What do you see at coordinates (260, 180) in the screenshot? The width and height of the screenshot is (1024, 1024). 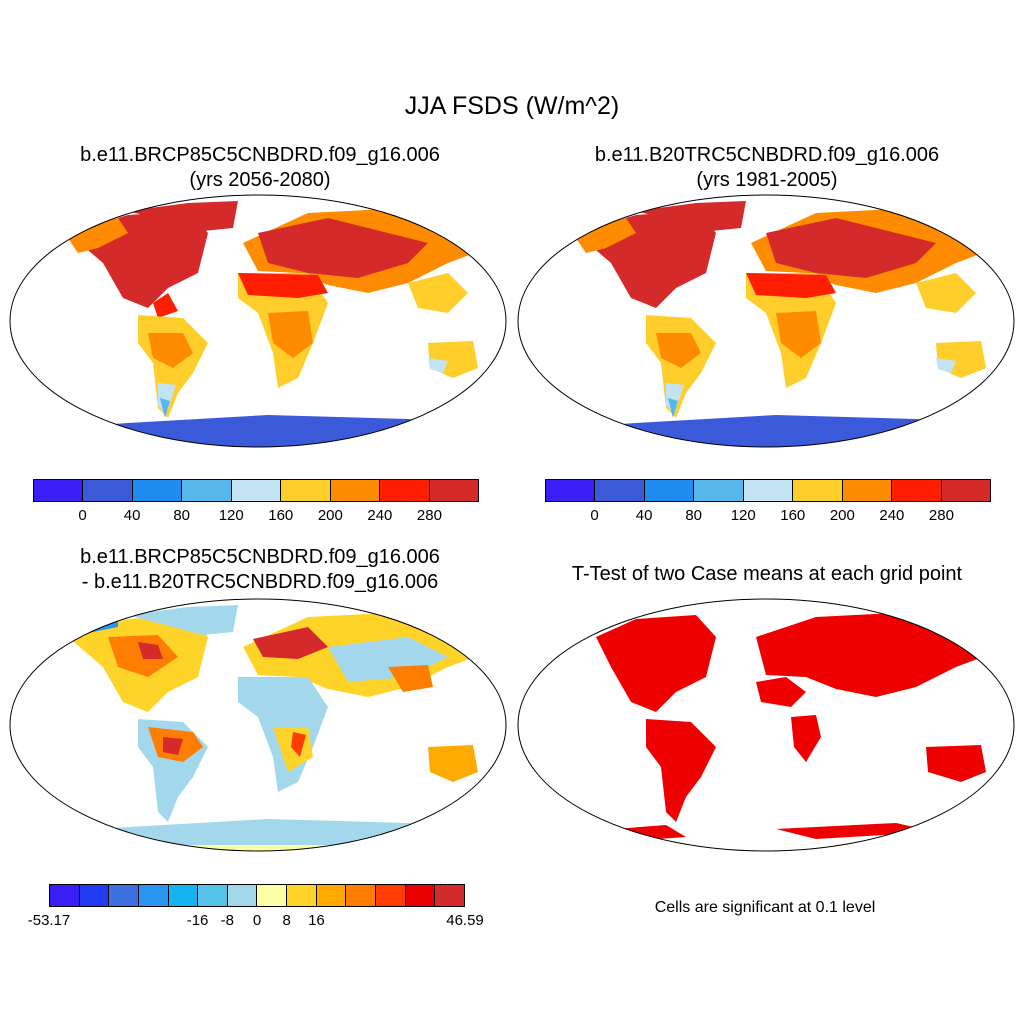 I see `panel-title-top-left-line2: (yrs 2056-2080)` at bounding box center [260, 180].